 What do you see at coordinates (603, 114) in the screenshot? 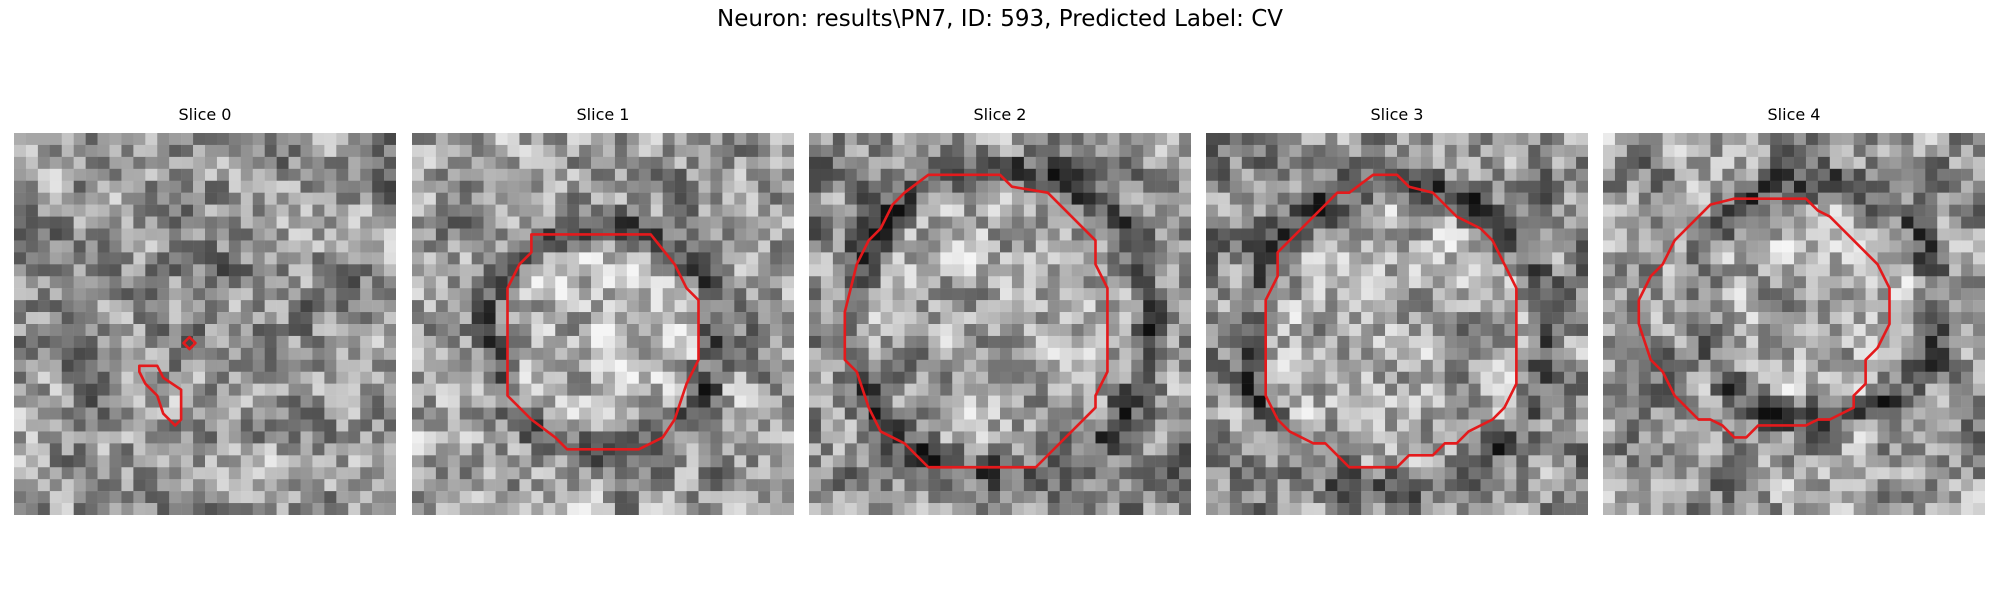
I see `slice-title: Slice 1` at bounding box center [603, 114].